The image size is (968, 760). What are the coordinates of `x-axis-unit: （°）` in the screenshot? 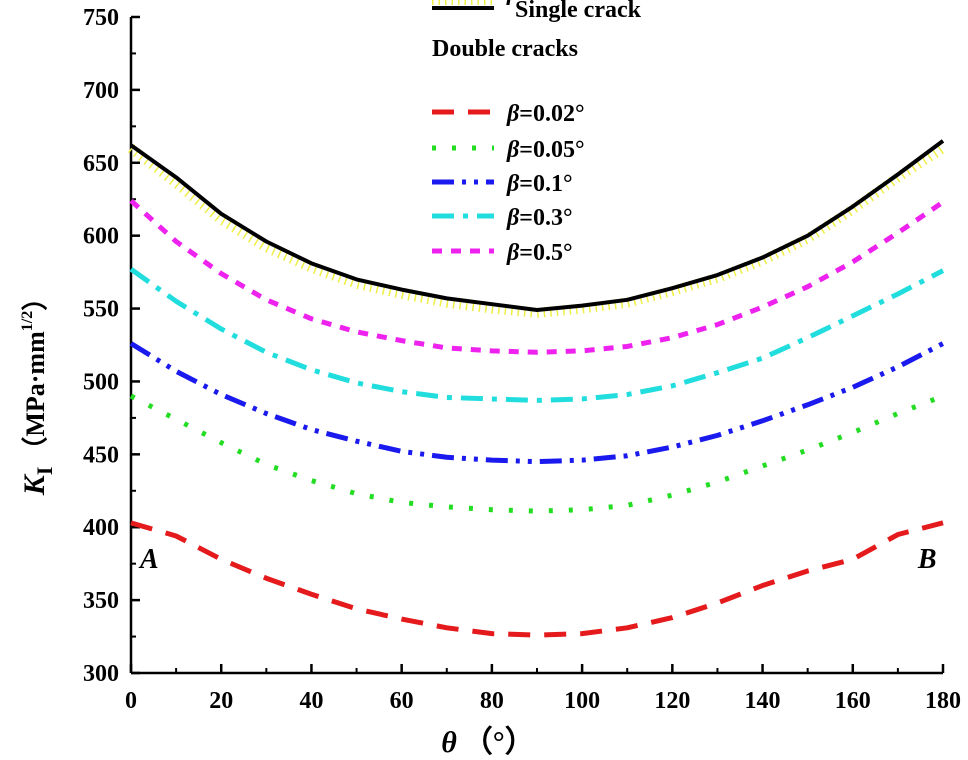 It's located at (499, 742).